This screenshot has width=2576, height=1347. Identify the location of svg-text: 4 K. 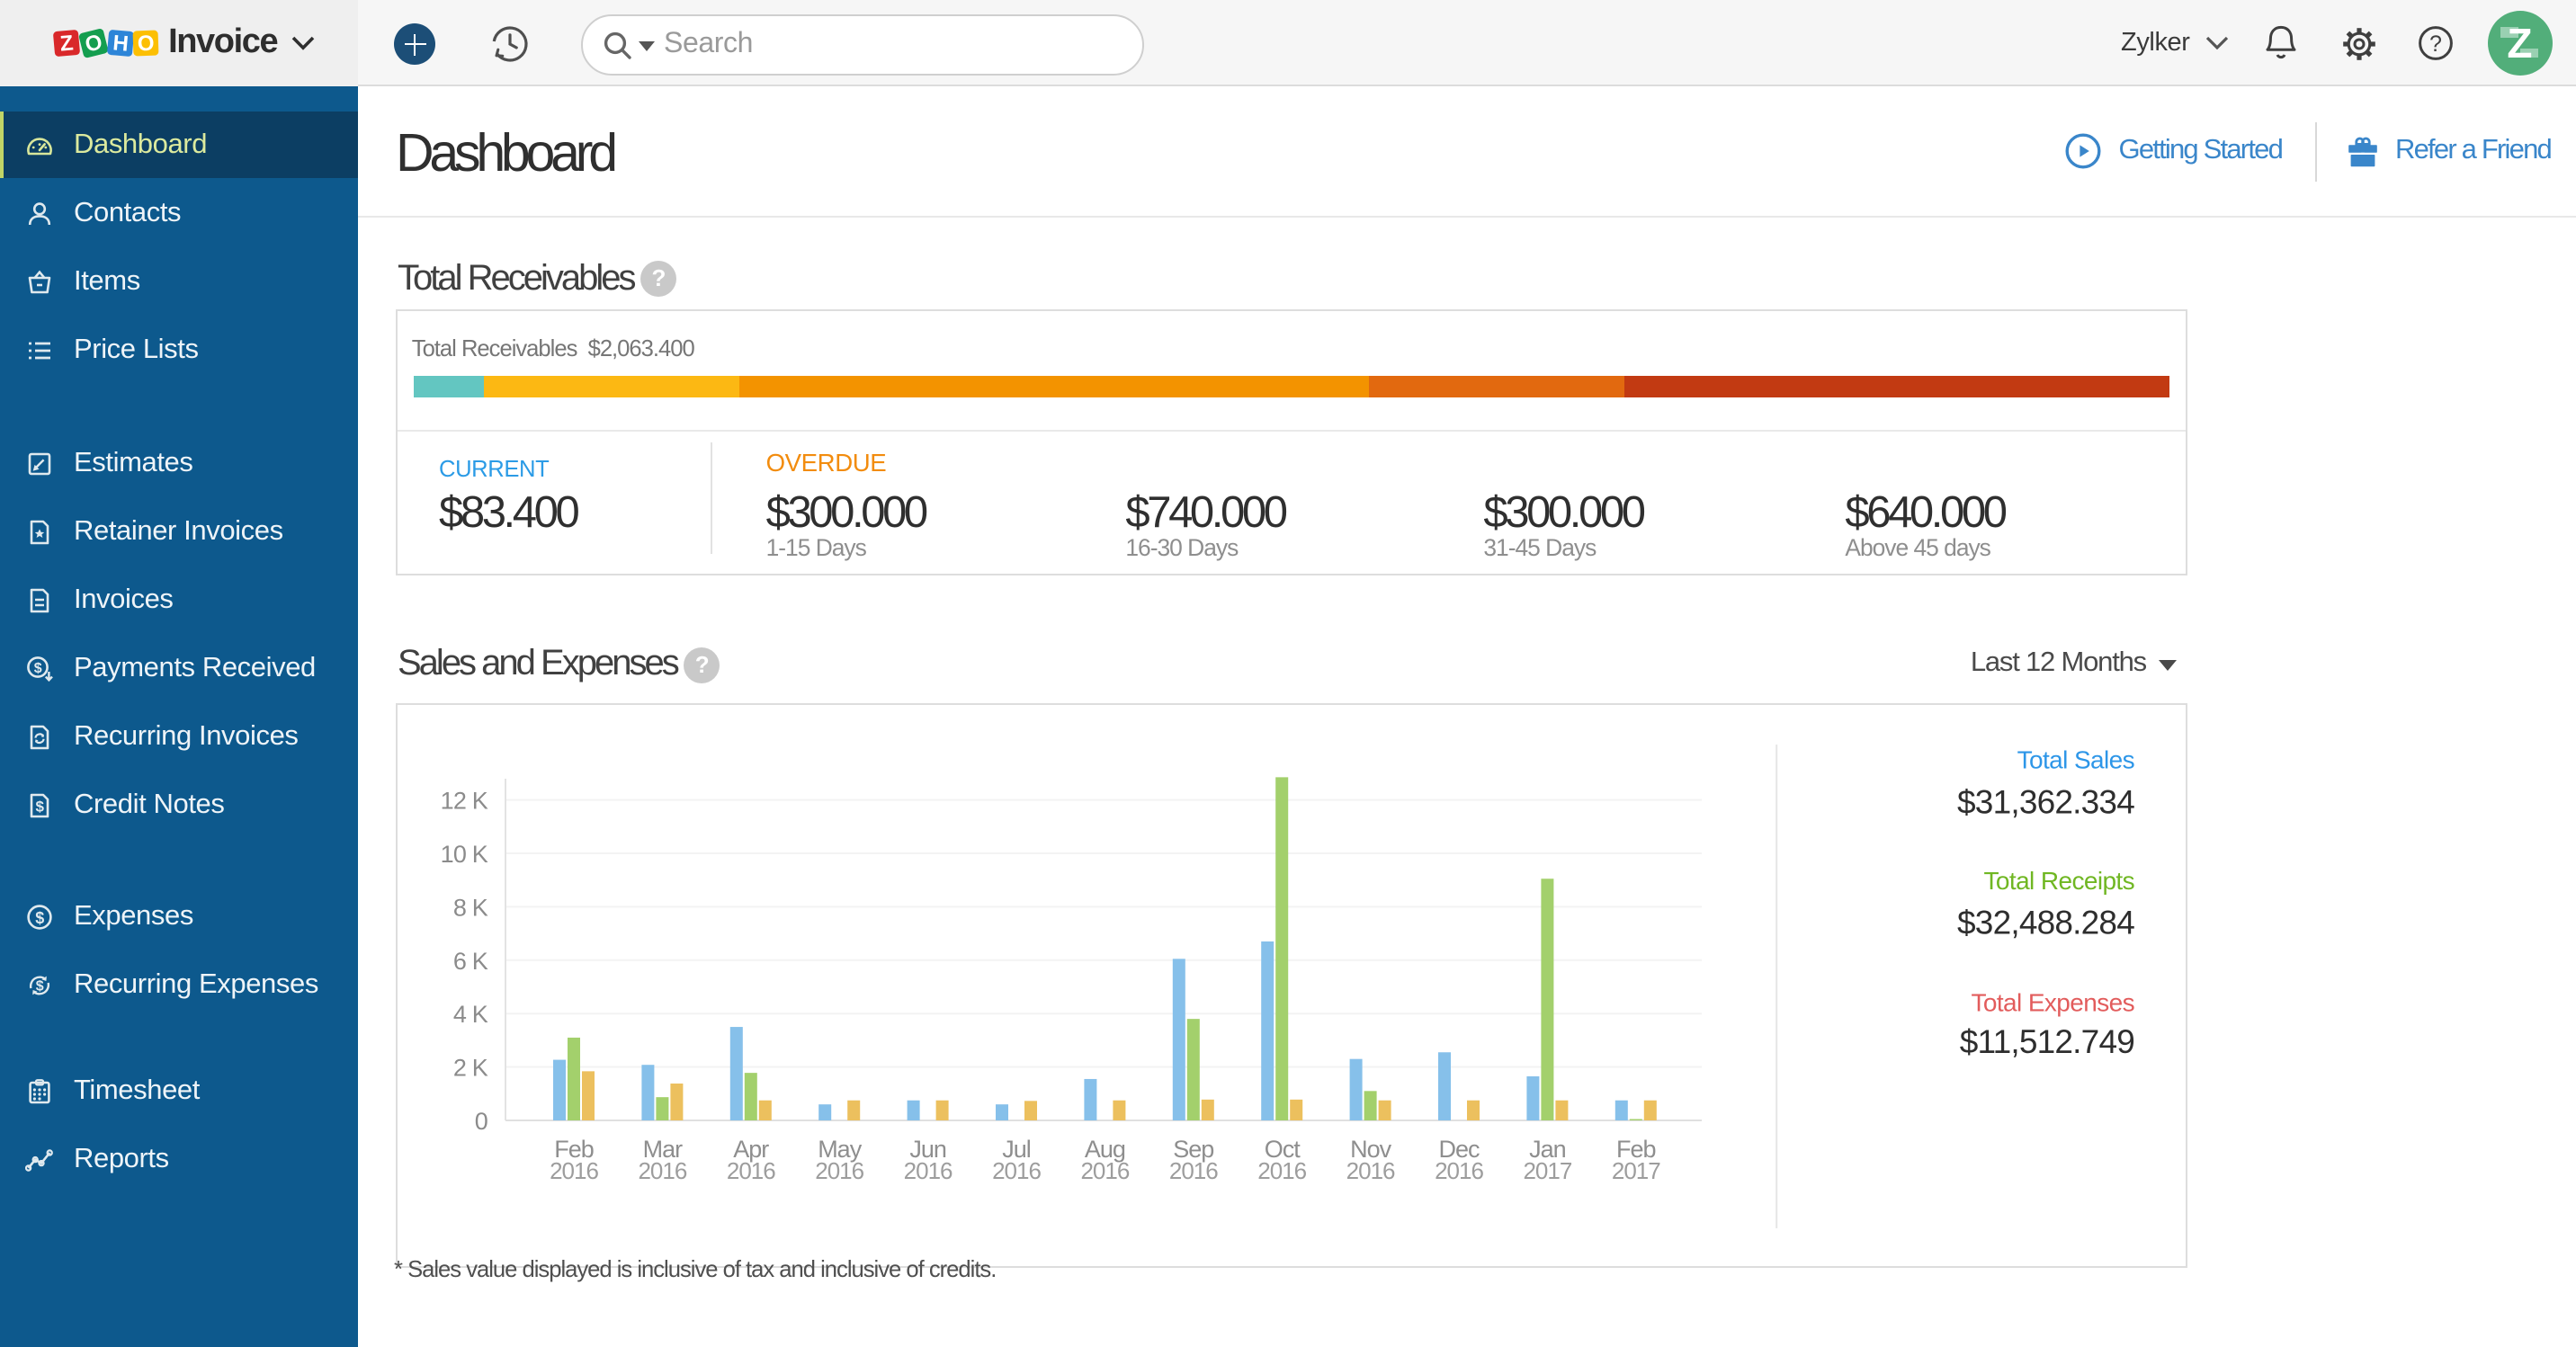
(470, 1014).